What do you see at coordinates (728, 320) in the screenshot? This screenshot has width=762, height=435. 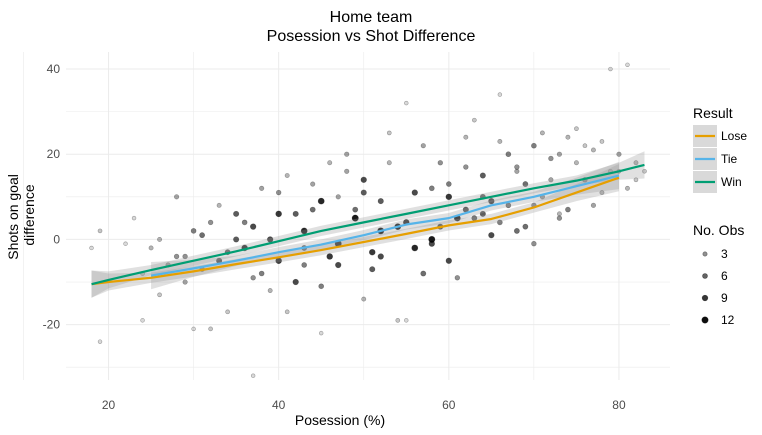 I see `legend-size-label: 12` at bounding box center [728, 320].